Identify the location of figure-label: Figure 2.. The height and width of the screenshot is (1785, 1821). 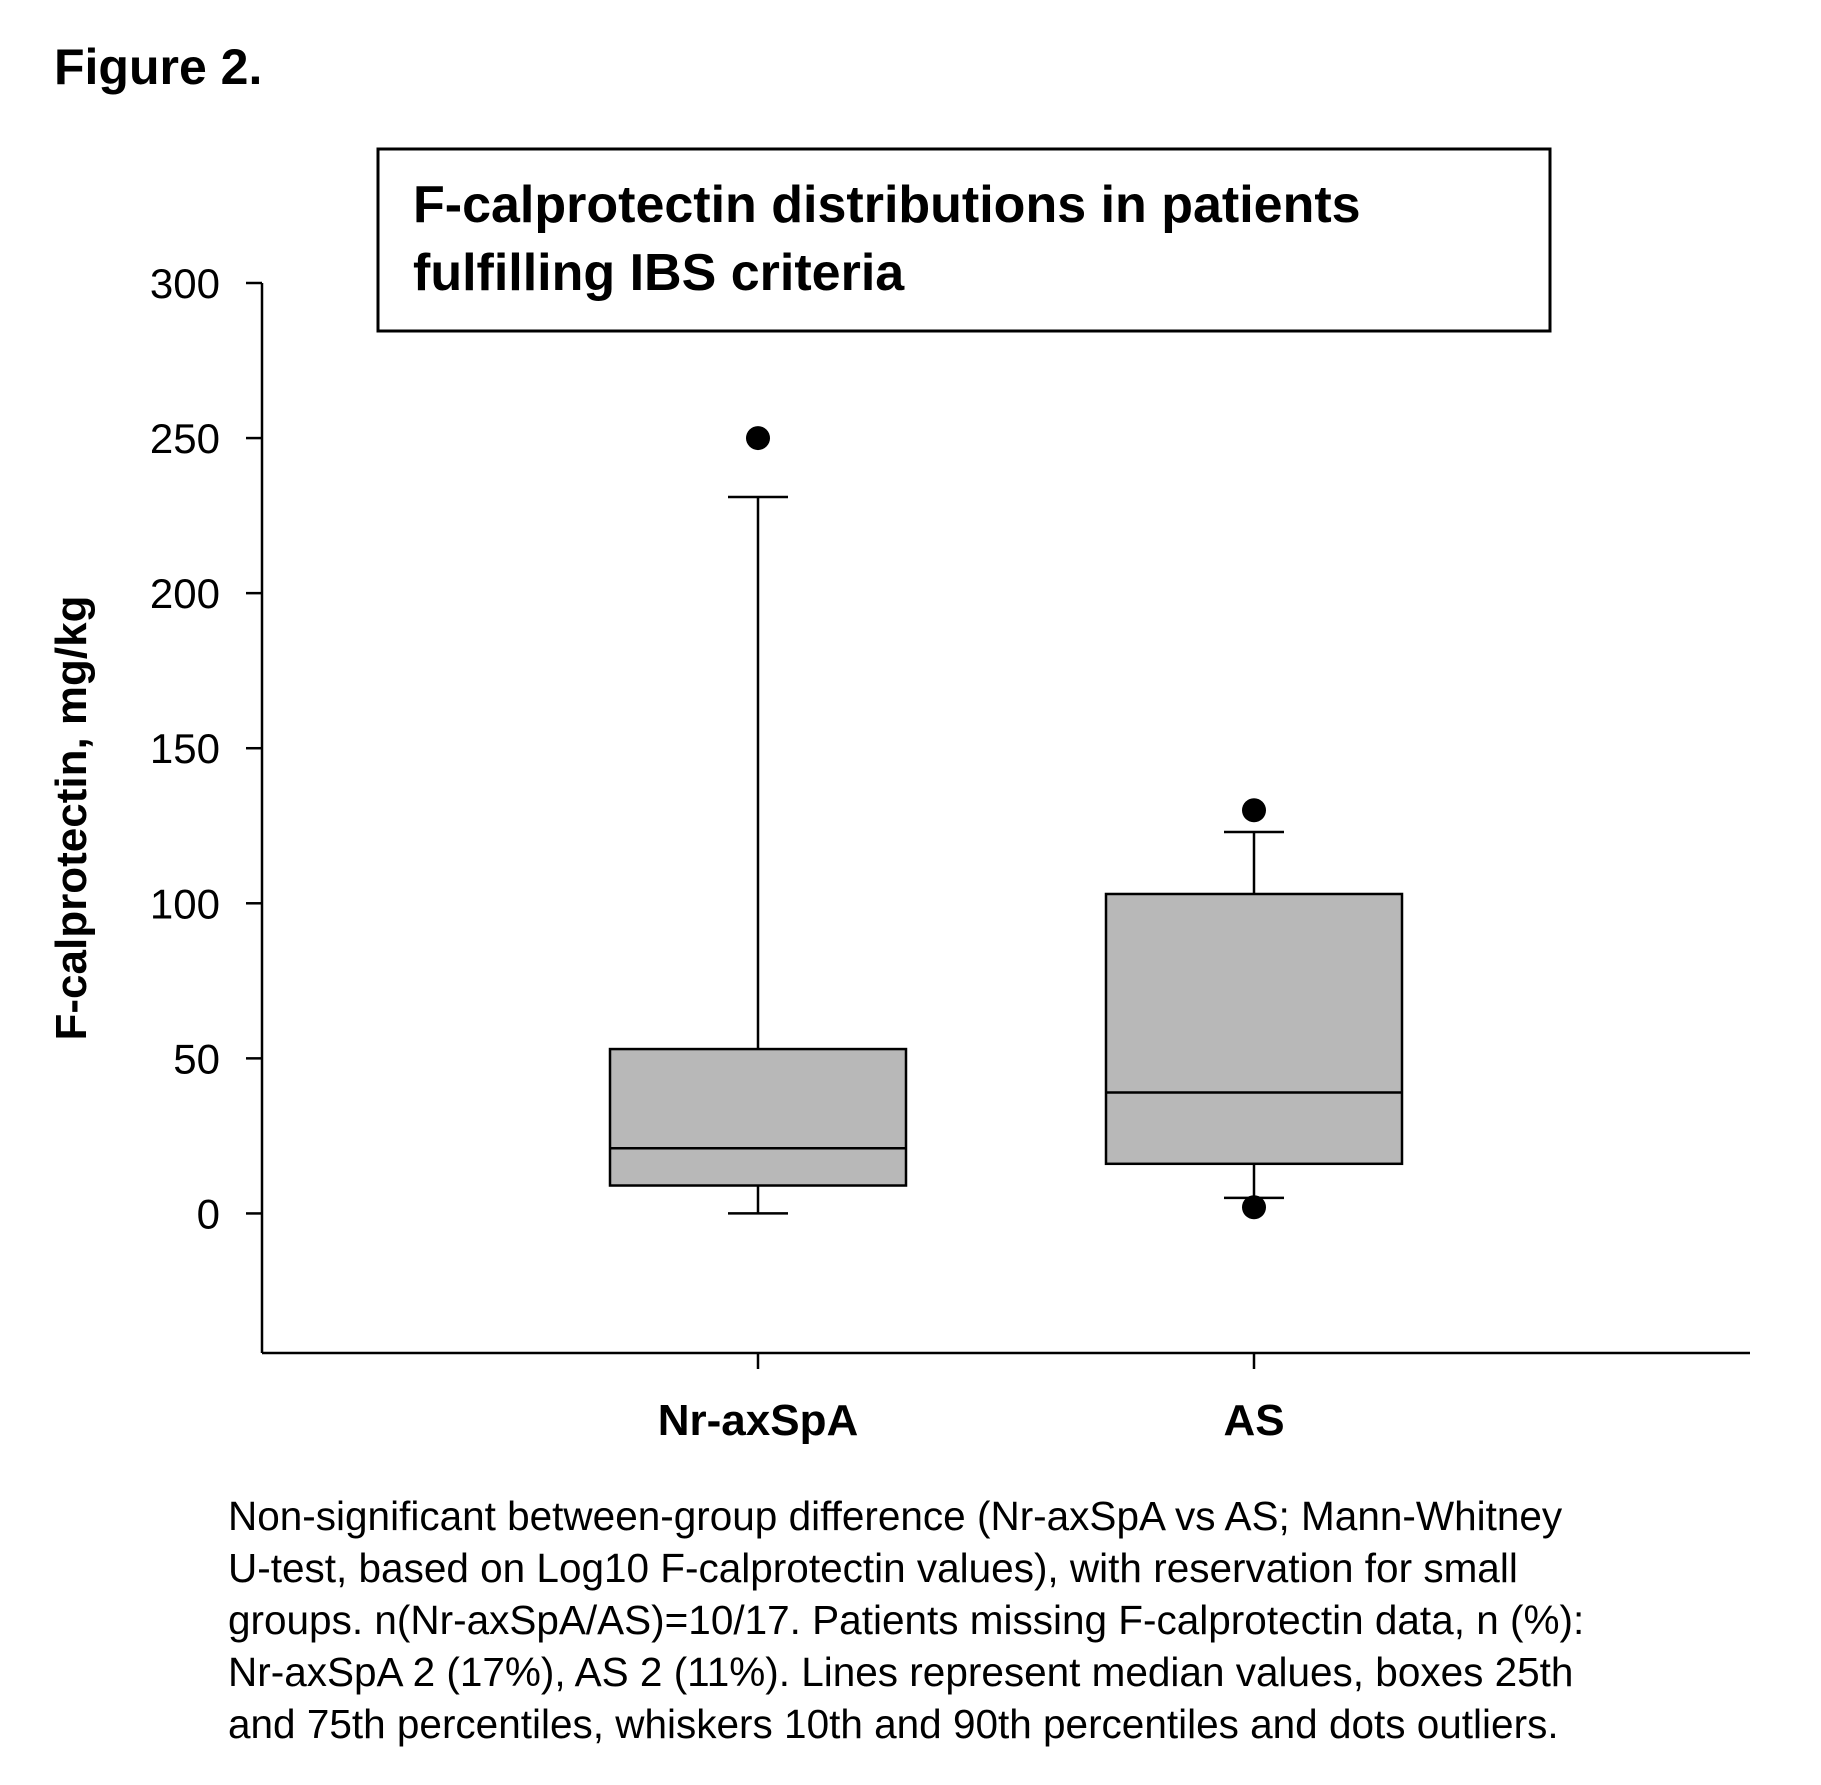
(158, 67).